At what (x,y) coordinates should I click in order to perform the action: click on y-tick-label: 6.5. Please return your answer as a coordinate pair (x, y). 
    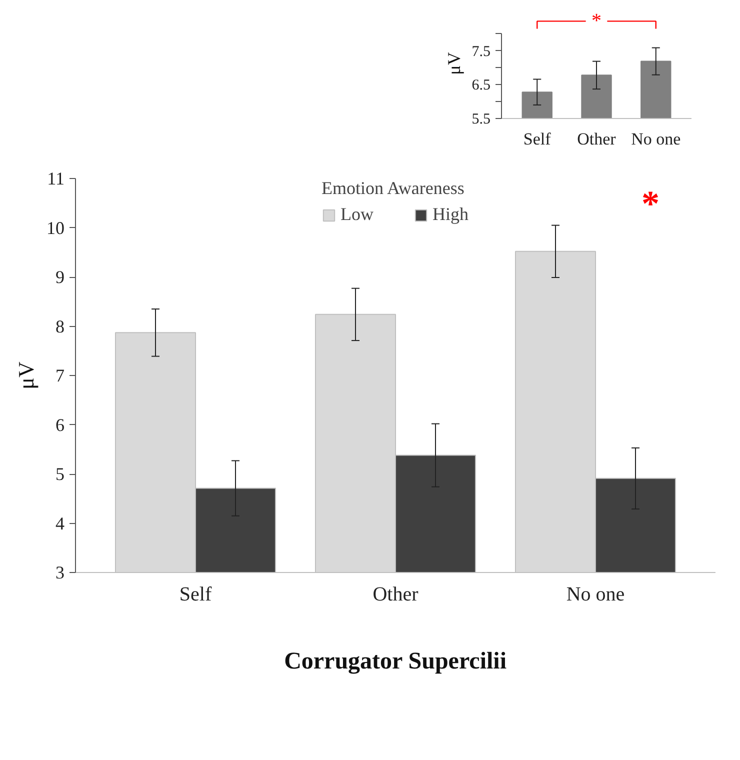
    Looking at the image, I should click on (481, 86).